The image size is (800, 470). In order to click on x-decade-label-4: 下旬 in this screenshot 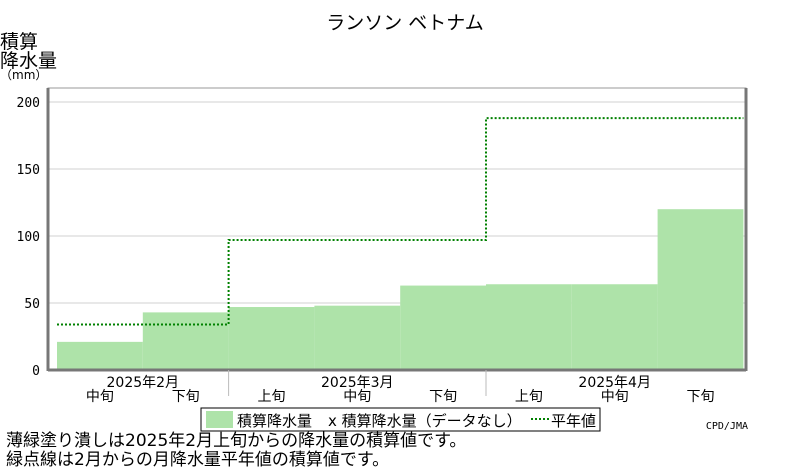, I will do `click(443, 397)`.